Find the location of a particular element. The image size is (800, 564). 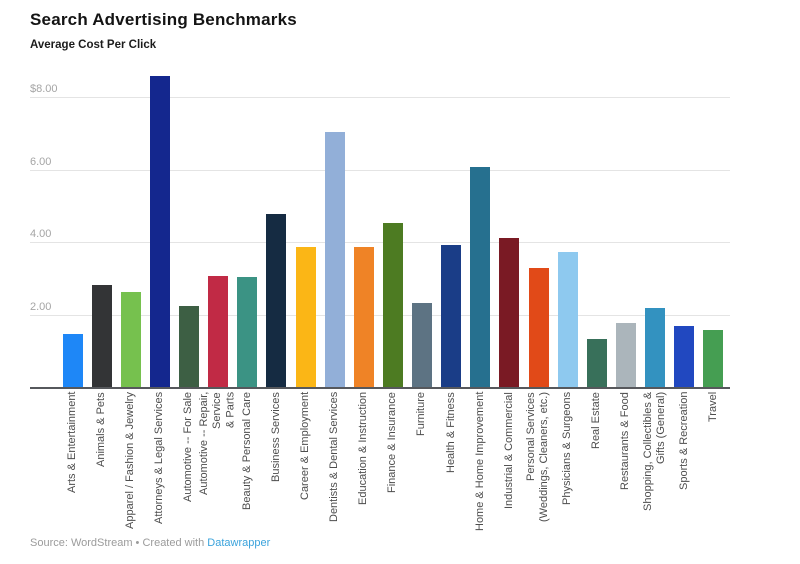

y-tick-label-4: 4.00 is located at coordinates (41, 234).